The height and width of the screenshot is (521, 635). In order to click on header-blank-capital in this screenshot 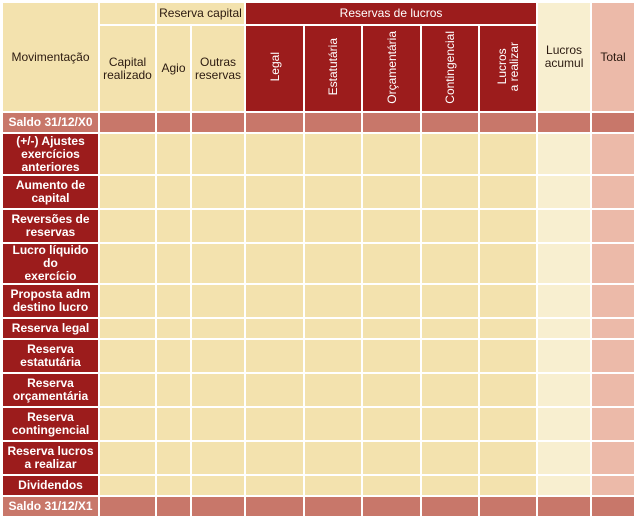, I will do `click(127, 13)`.